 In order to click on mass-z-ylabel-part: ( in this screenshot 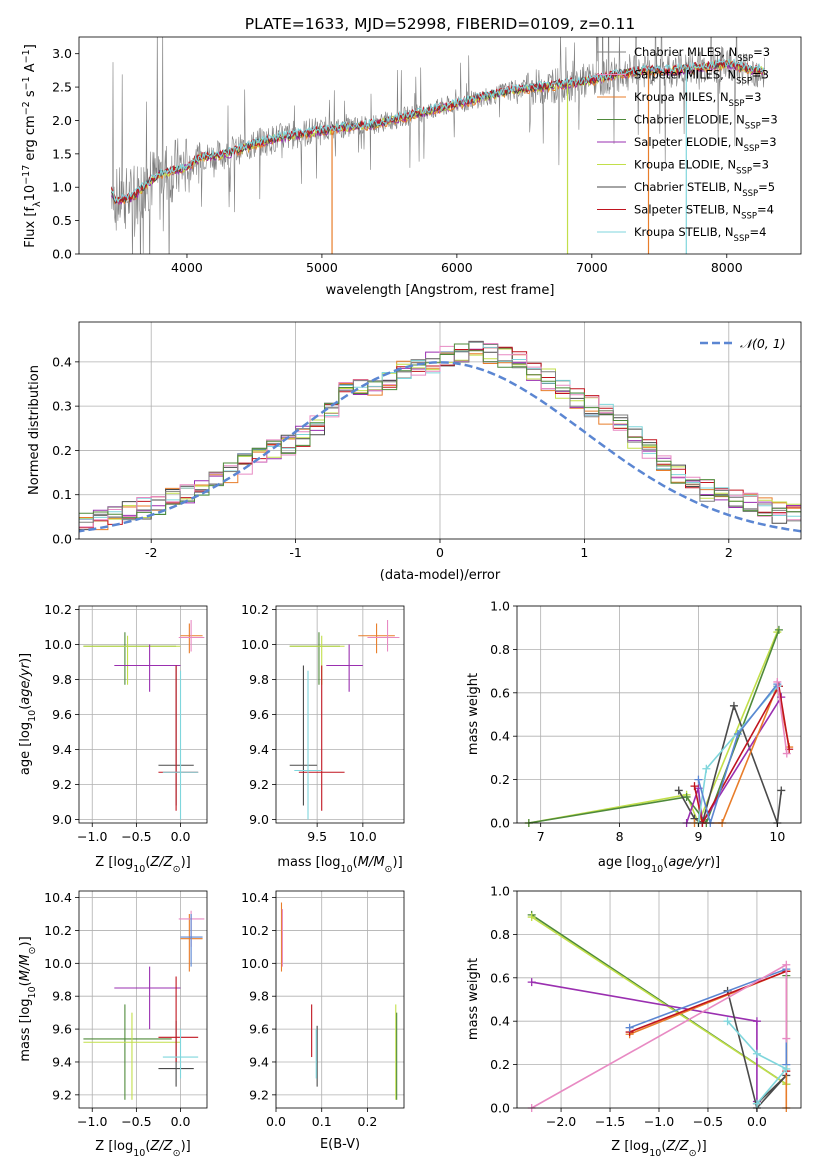, I will do `click(25, 983)`.